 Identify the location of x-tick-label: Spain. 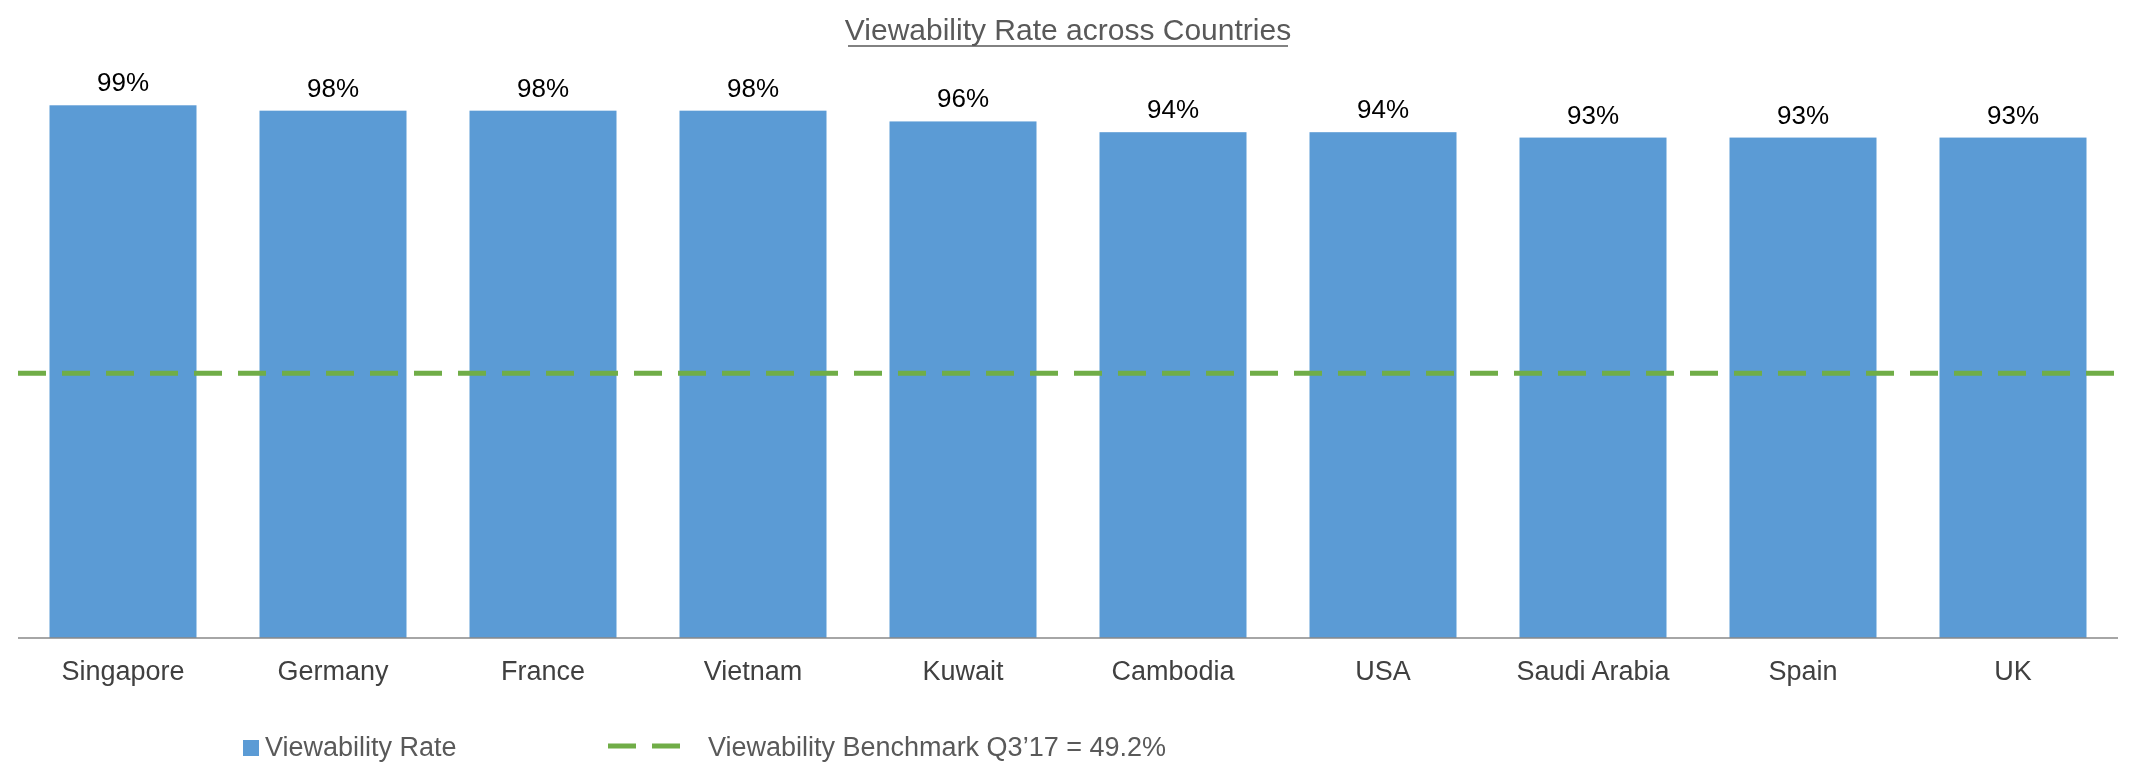
(1803, 671).